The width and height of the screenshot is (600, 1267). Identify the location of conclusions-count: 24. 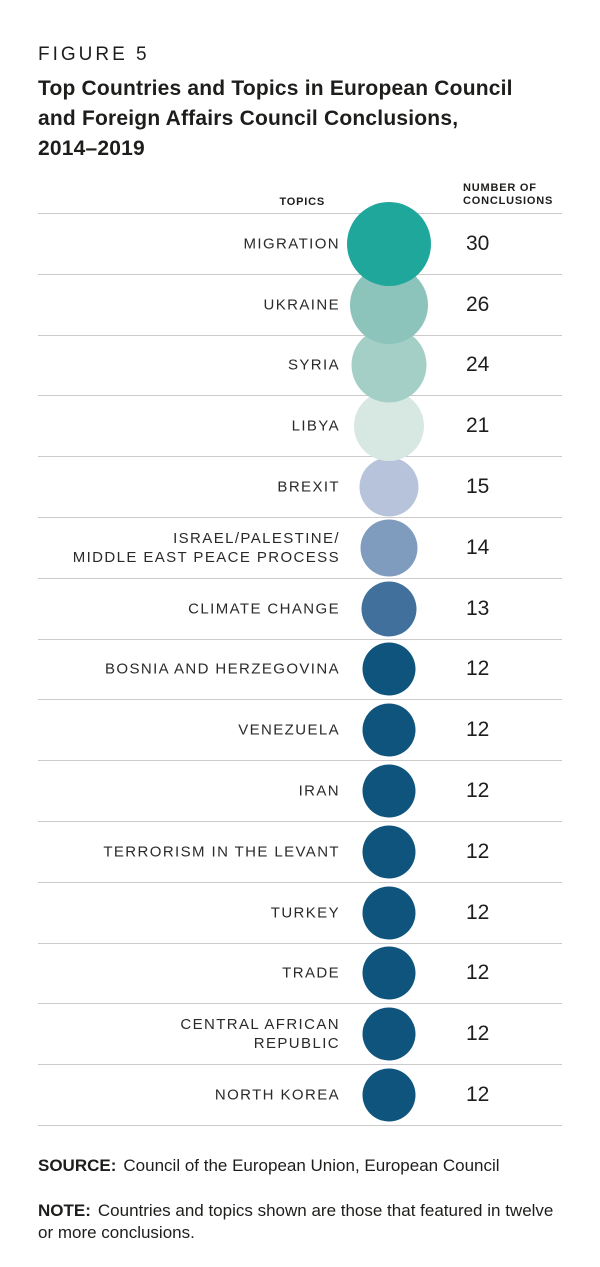
(478, 365).